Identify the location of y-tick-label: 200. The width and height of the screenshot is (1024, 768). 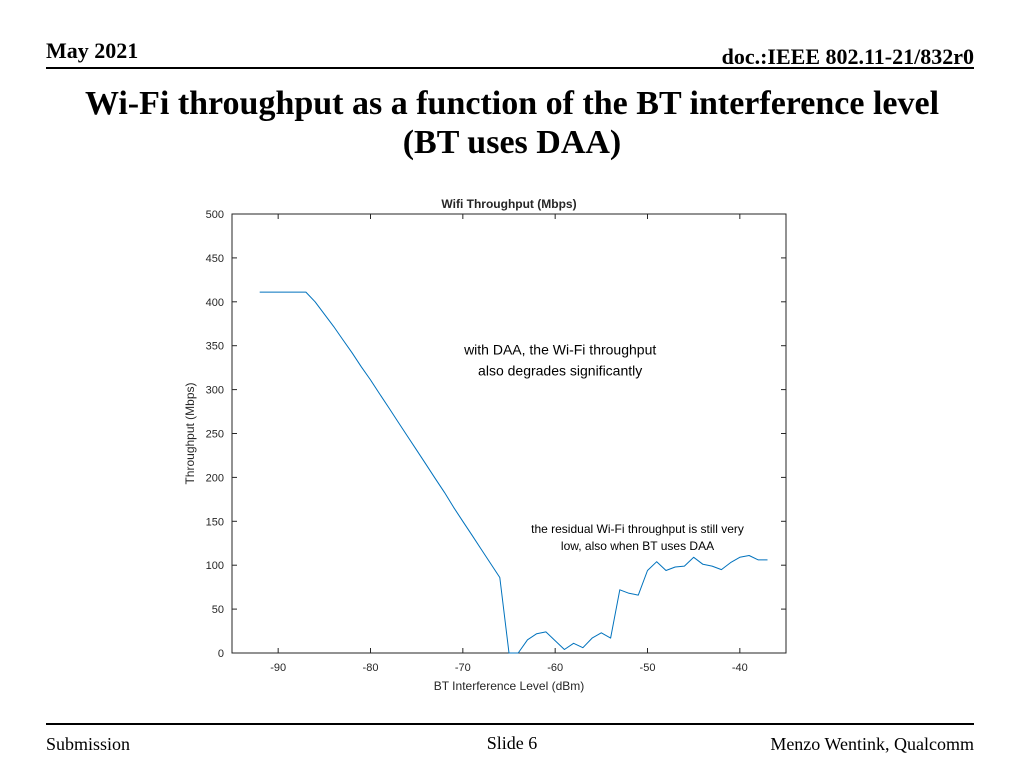
(215, 478).